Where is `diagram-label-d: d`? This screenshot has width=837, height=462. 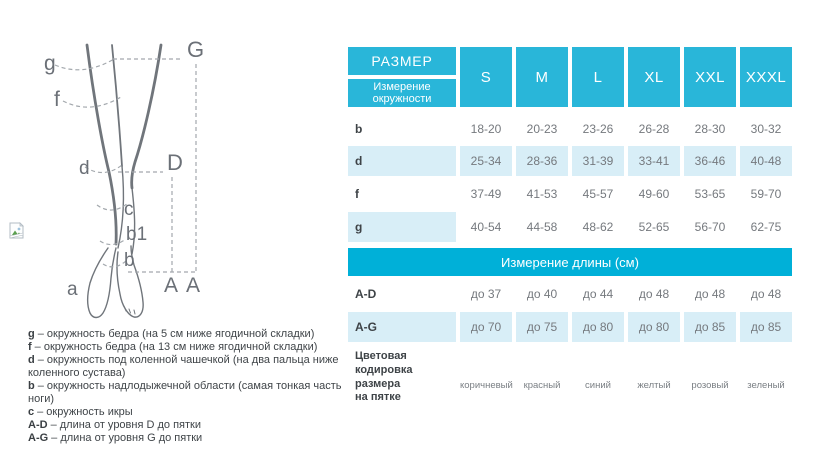 diagram-label-d: d is located at coordinates (84, 168).